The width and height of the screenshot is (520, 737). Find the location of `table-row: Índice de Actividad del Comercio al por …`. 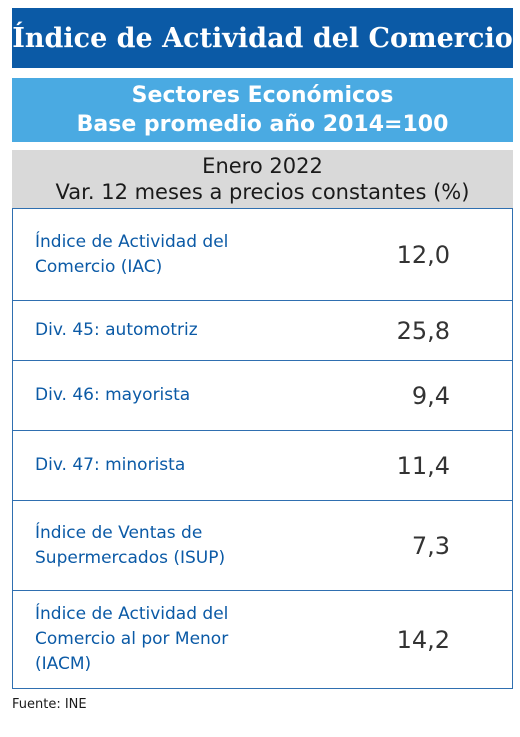

table-row: Índice de Actividad del Comercio al por … is located at coordinates (262, 639).